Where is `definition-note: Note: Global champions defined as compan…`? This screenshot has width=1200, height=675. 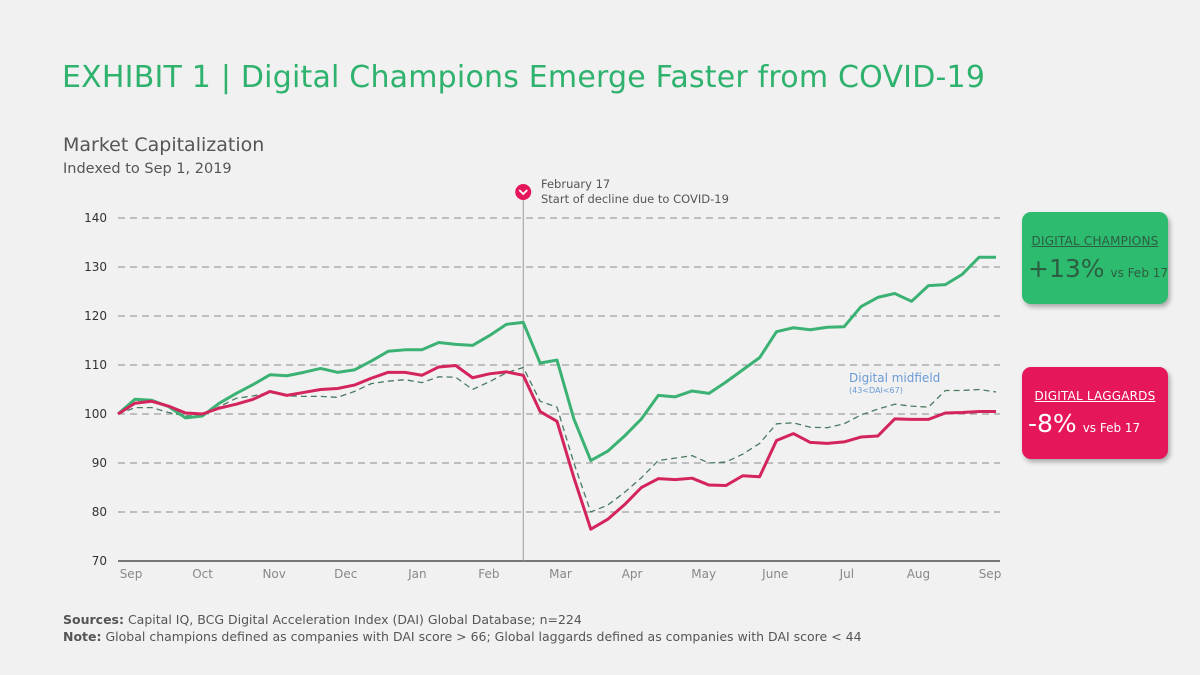
definition-note: Note: Global champions defined as compan… is located at coordinates (462, 636).